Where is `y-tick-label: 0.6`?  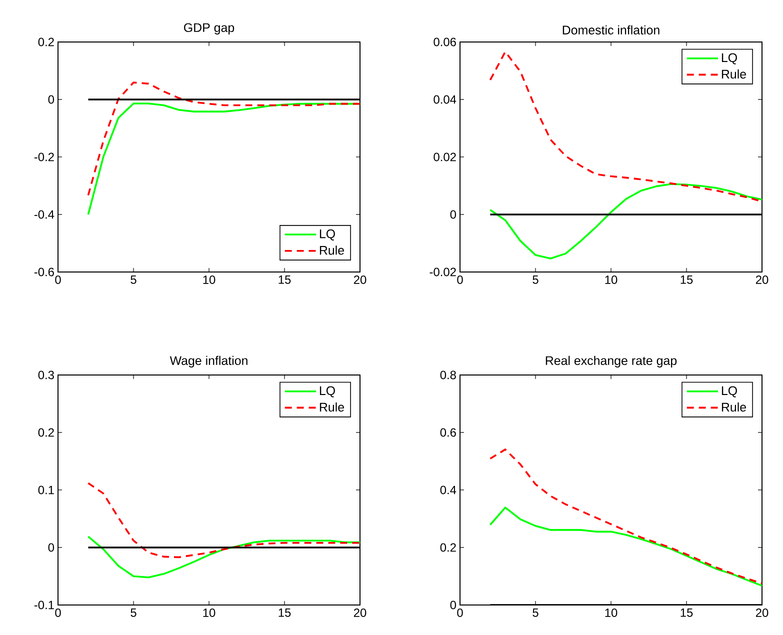 y-tick-label: 0.6 is located at coordinates (448, 432).